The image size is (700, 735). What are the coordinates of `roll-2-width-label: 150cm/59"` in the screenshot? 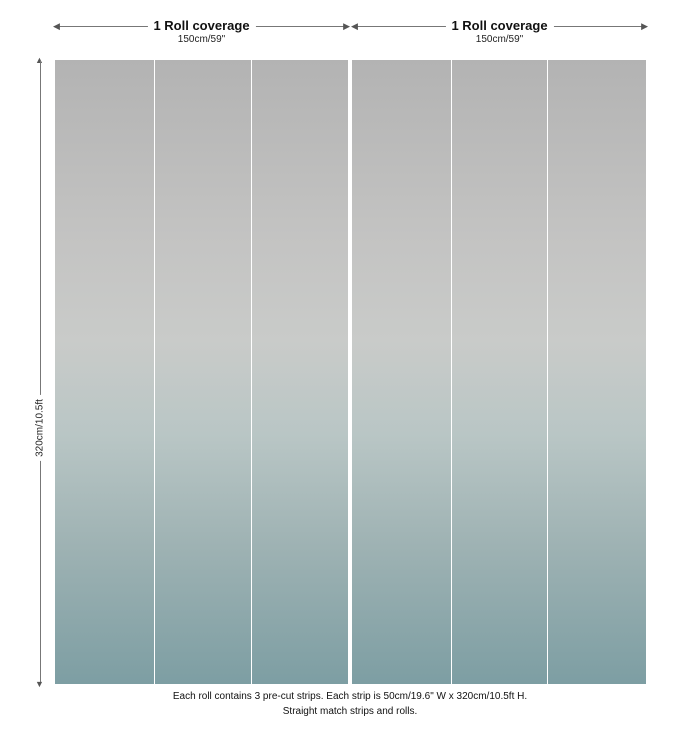 It's located at (499, 39).